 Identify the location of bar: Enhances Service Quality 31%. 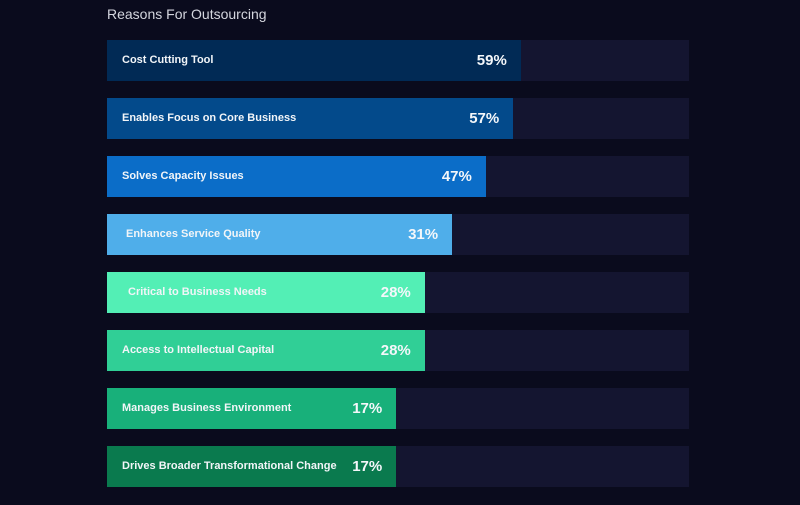
(280, 234).